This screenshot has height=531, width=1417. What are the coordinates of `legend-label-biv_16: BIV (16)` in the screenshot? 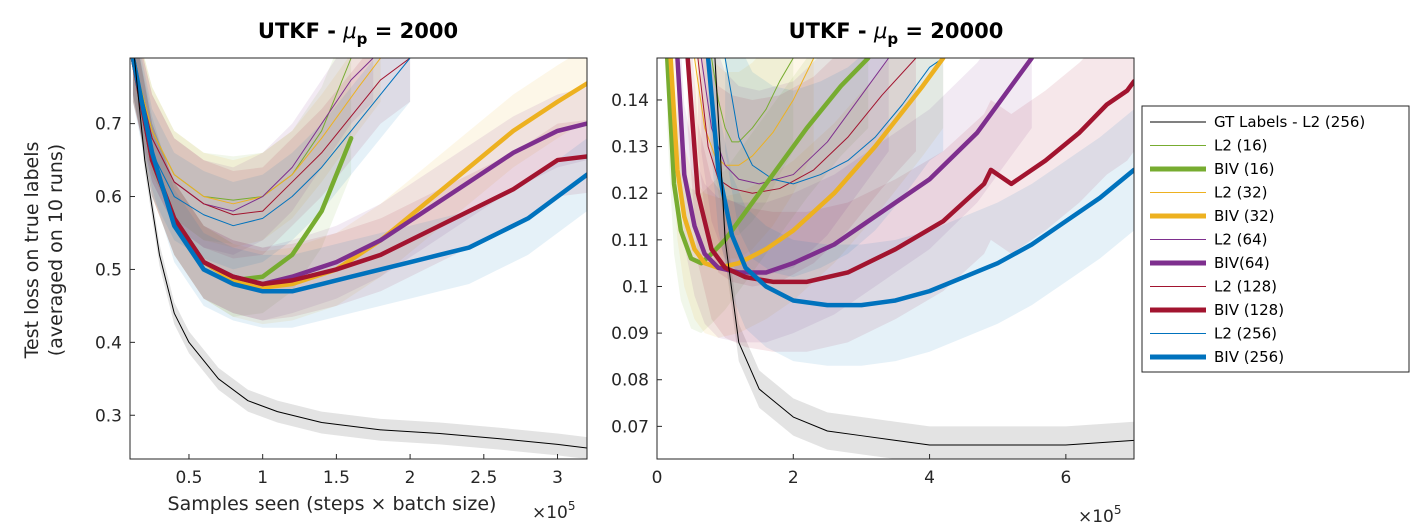 It's located at (1244, 169).